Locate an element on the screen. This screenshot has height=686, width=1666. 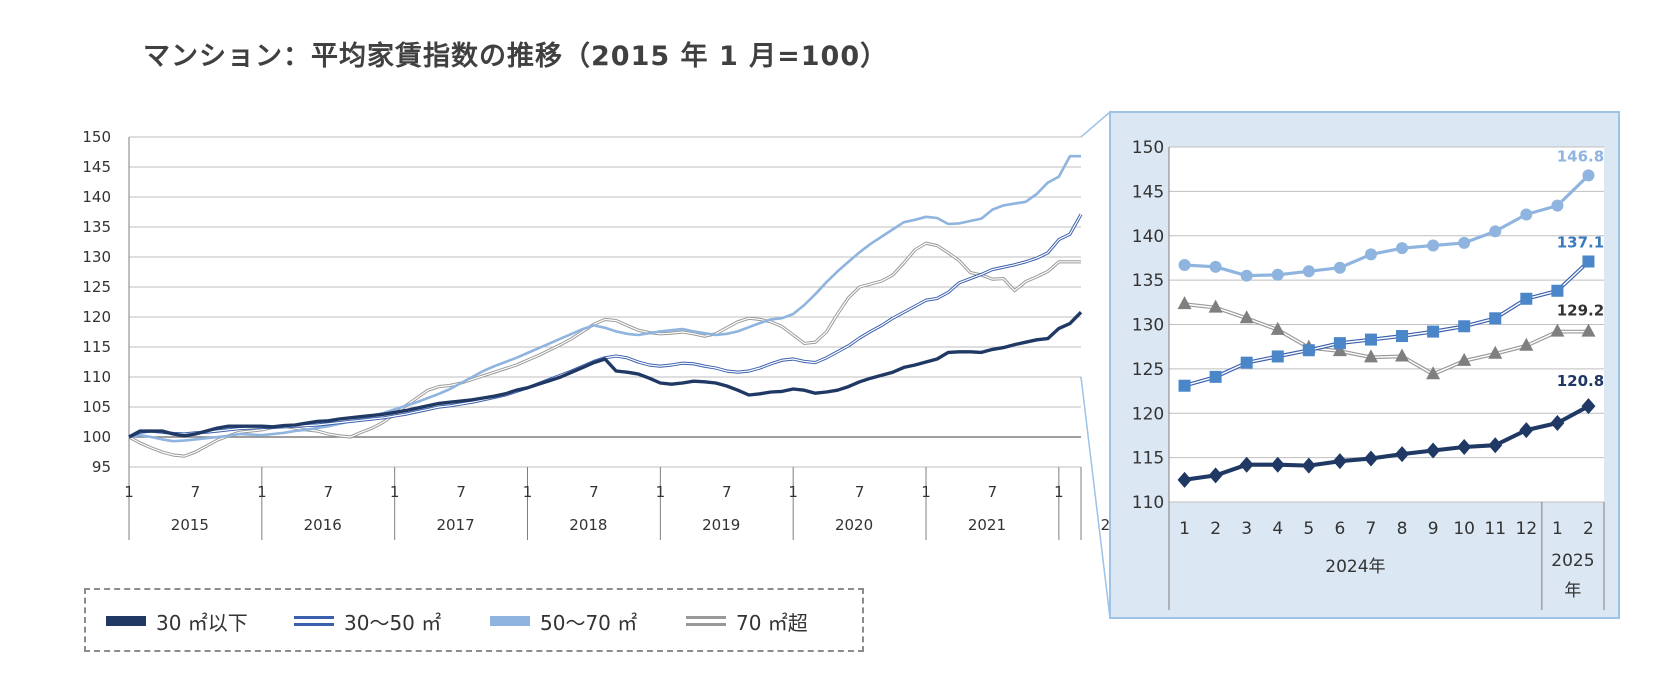
legend-label-50-70: 50〜70 ㎡ is located at coordinates (589, 622).